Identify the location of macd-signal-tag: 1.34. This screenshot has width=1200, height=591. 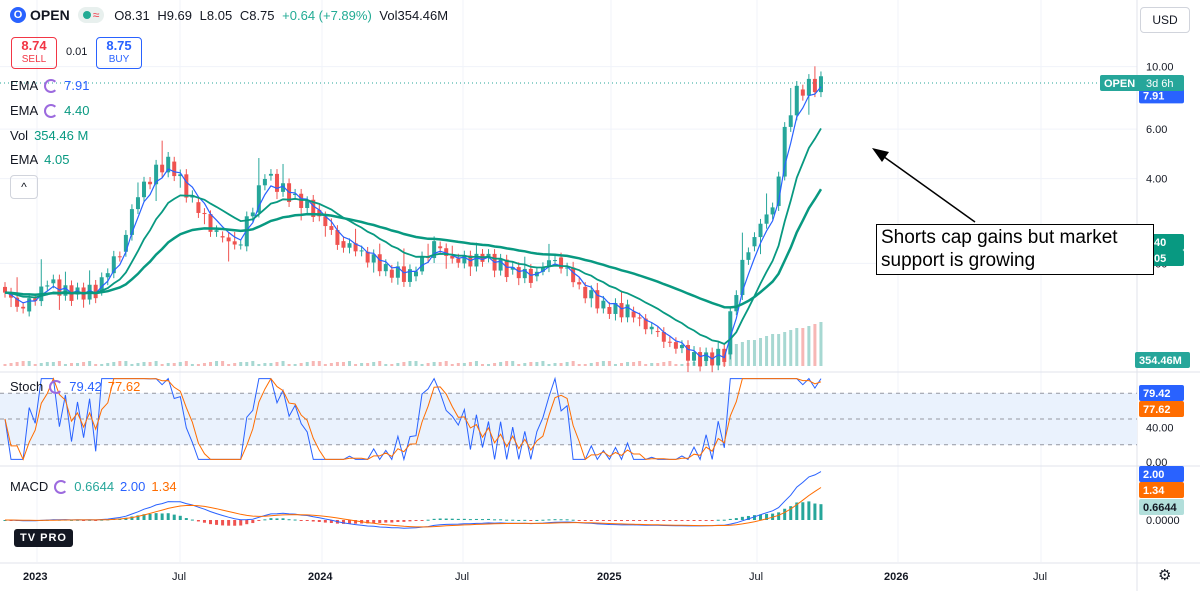
(1154, 491).